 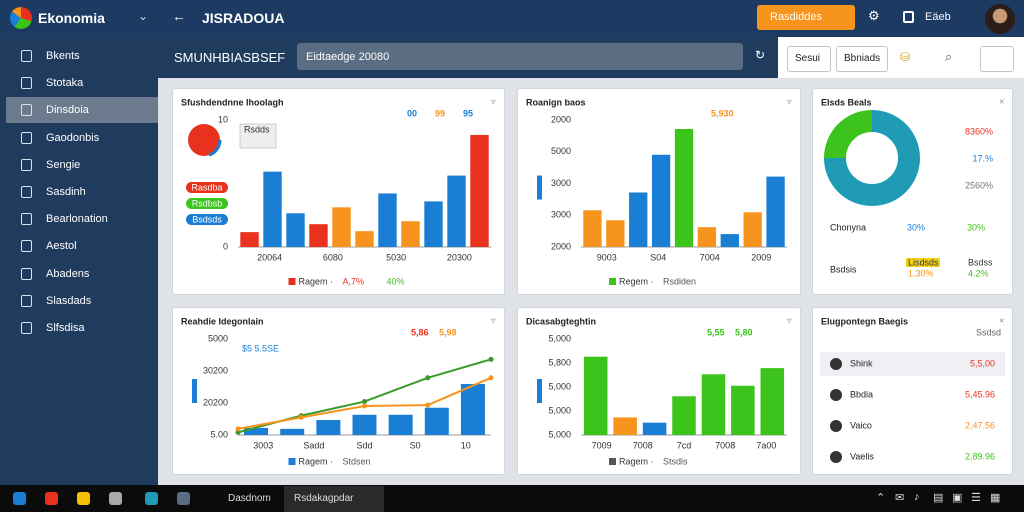 I want to click on menu-chevron: ⌄, so click(x=143, y=16).